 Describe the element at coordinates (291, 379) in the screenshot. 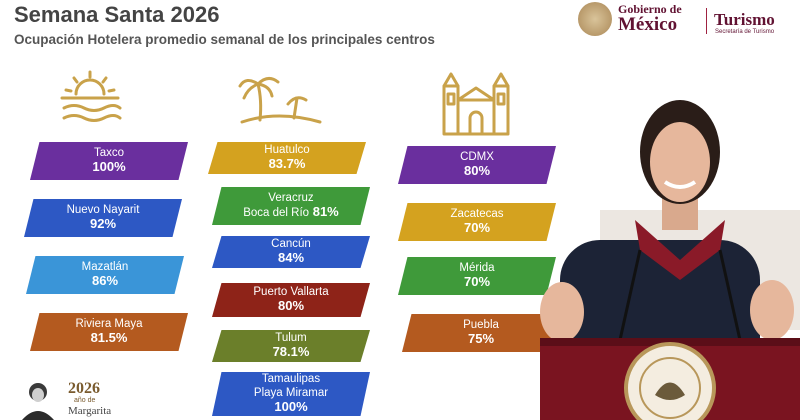

I see `destination-name: Tamaulipas` at that location.